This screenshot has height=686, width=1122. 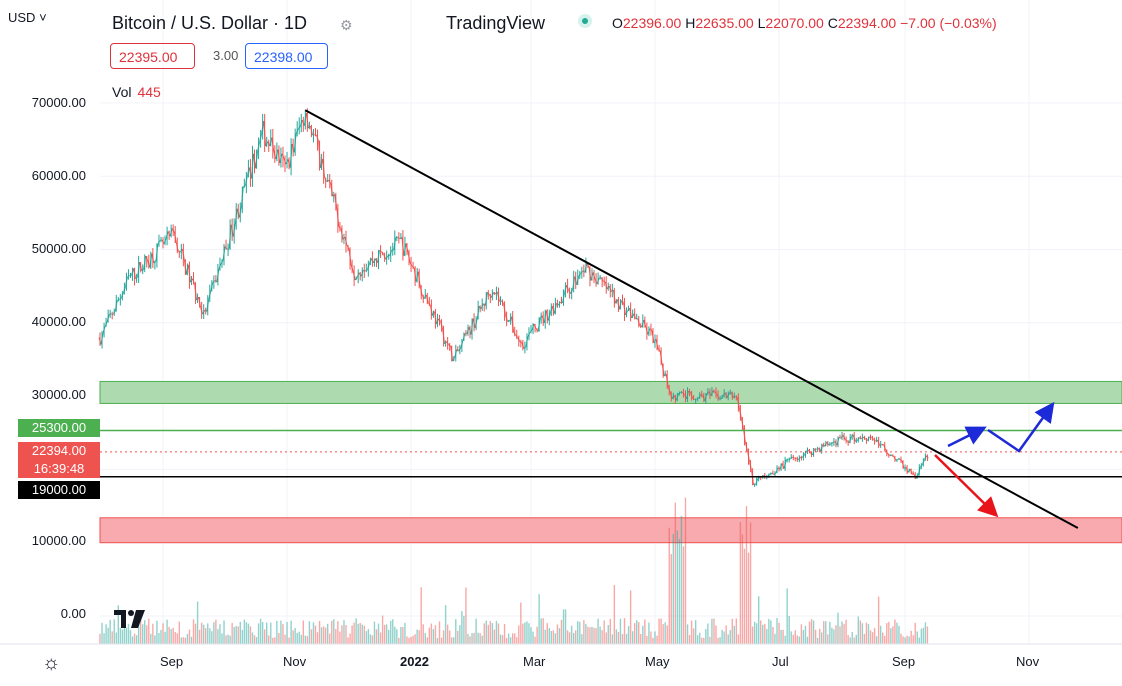 I want to click on symbol-title: Bitcoin / U.S. Dollar · 1D, so click(x=210, y=23).